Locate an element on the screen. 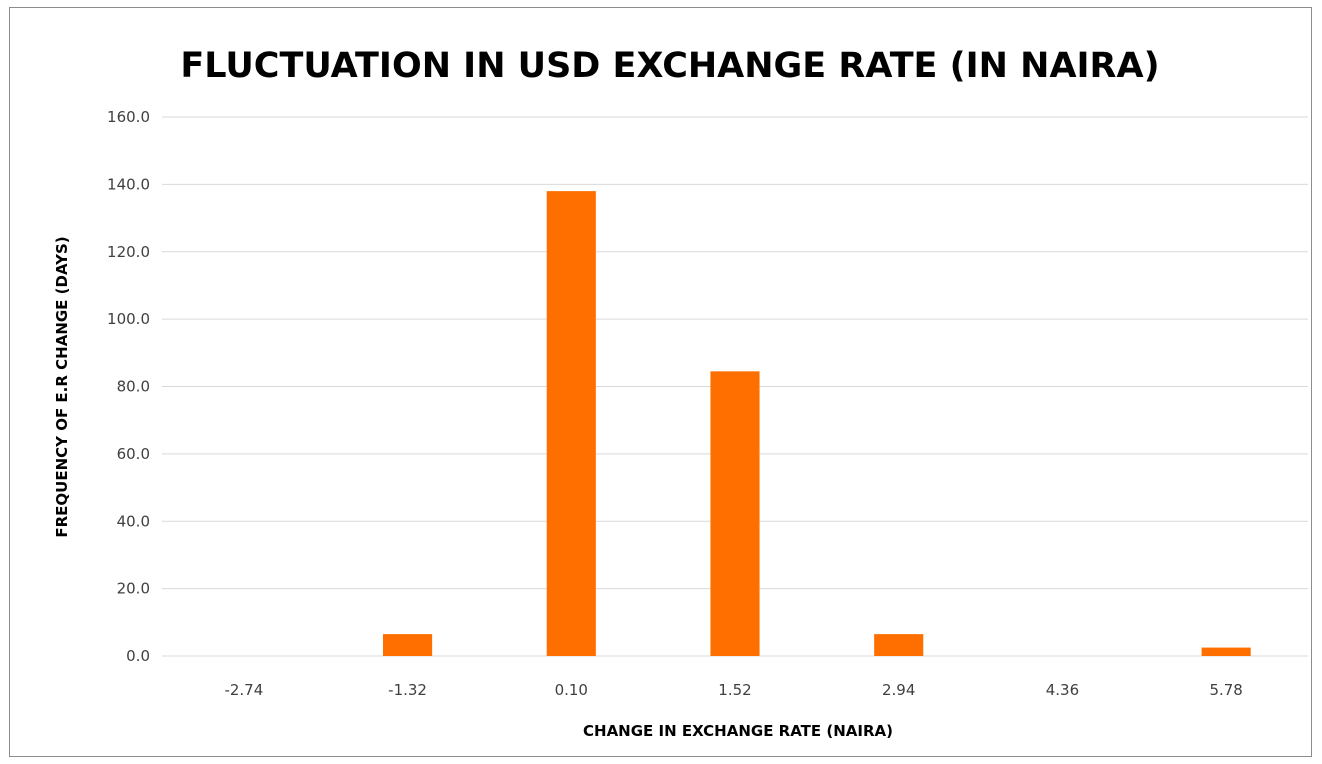 Image resolution: width=1322 pixels, height=764 pixels. x-tick-label: -2.74 is located at coordinates (243, 690).